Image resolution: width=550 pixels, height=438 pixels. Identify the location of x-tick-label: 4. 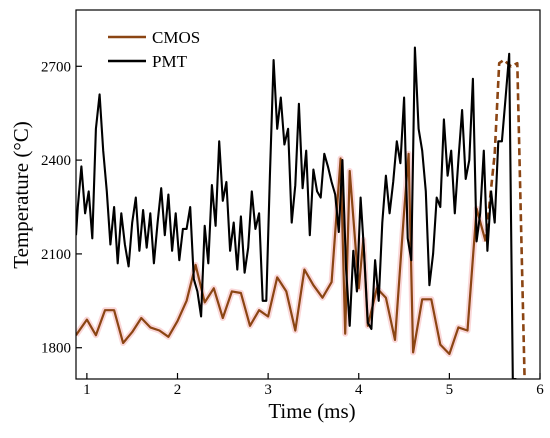
(359, 390).